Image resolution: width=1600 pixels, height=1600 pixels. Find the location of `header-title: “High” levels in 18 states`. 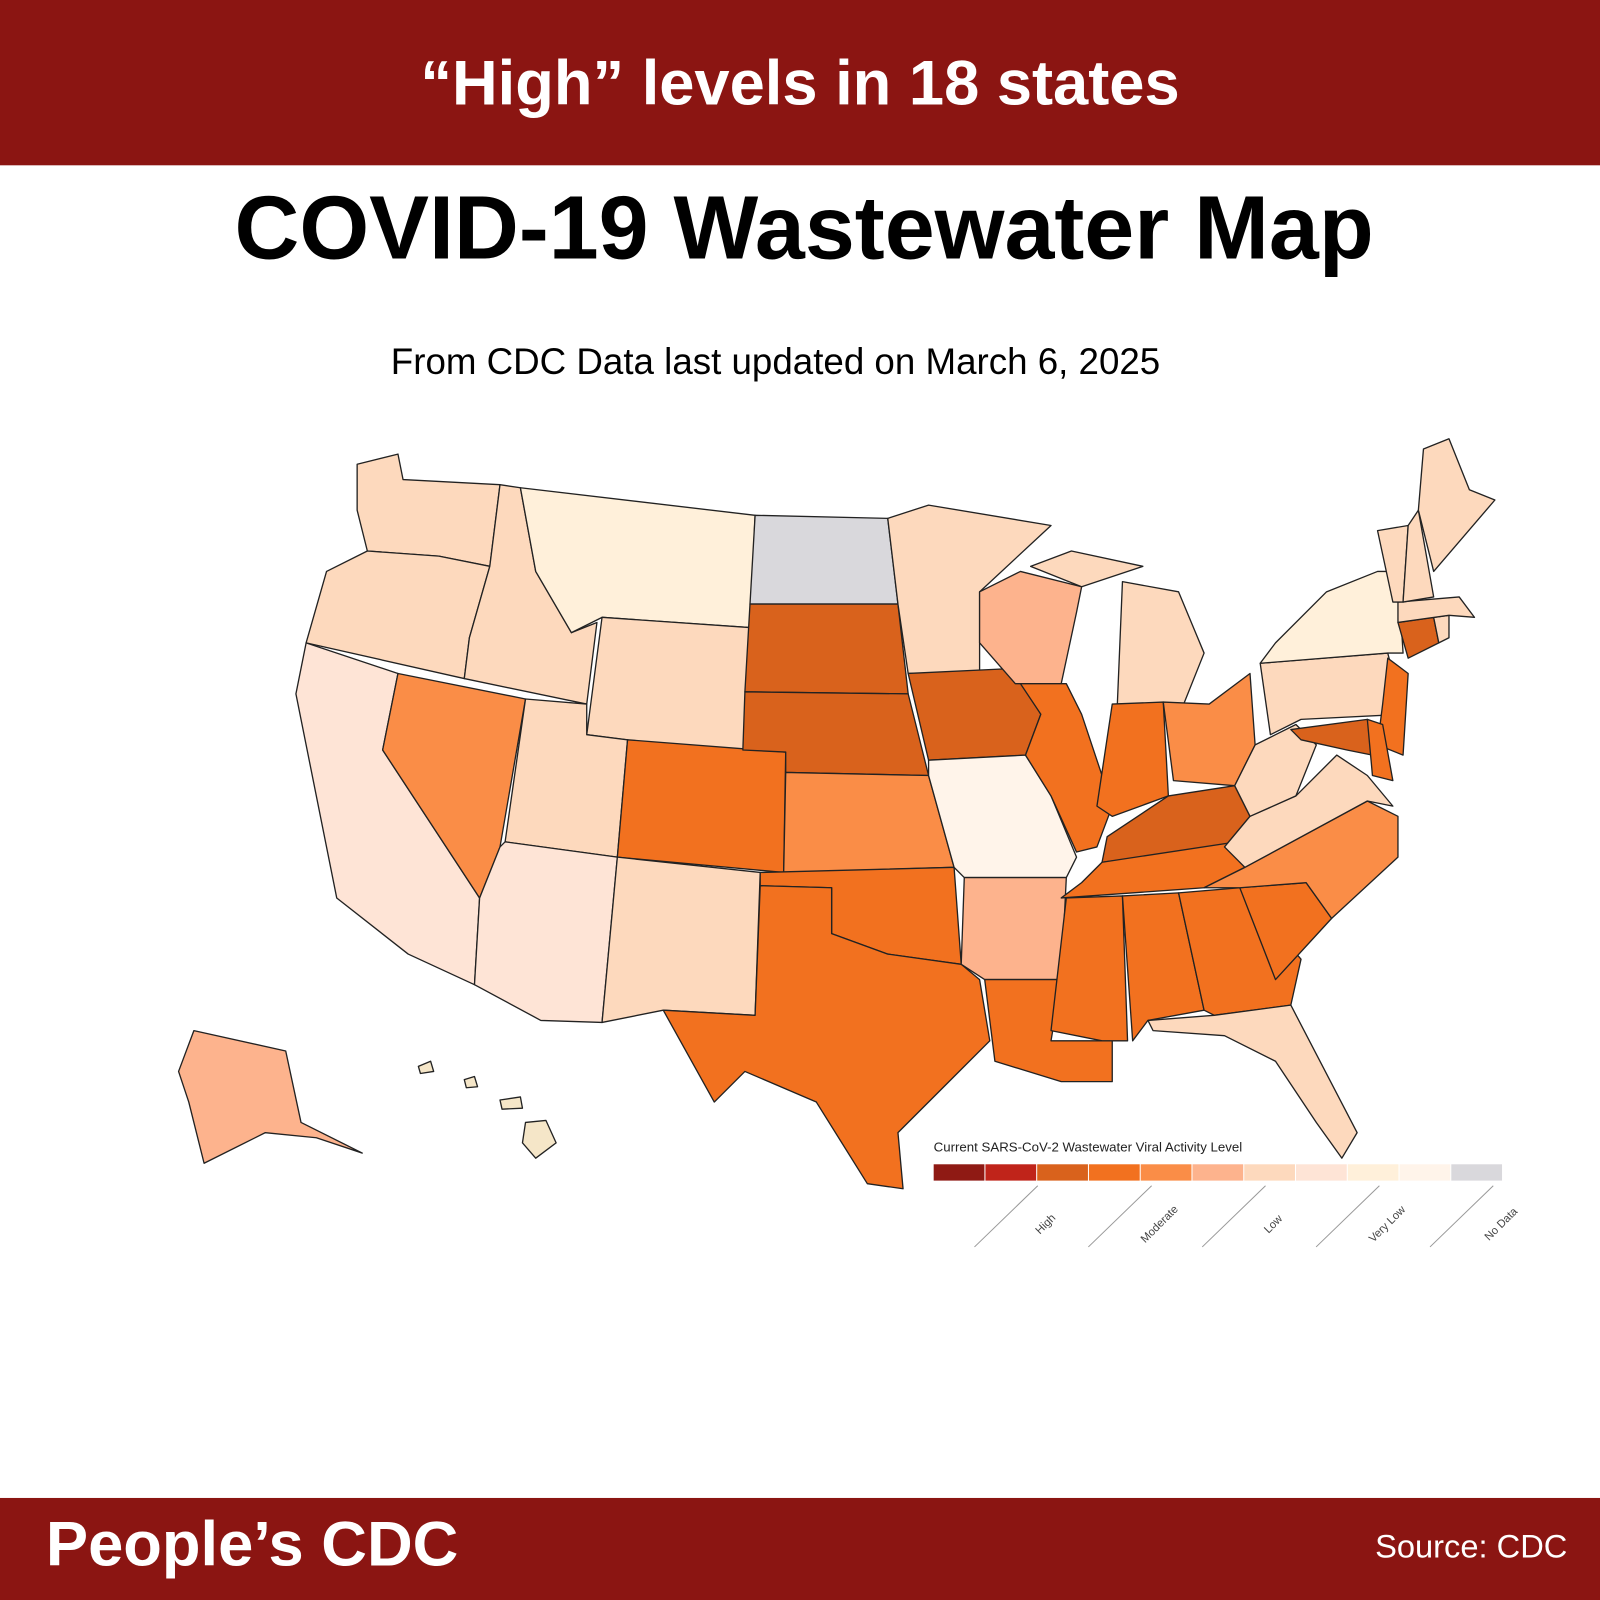

header-title: “High” levels in 18 states is located at coordinates (799, 83).